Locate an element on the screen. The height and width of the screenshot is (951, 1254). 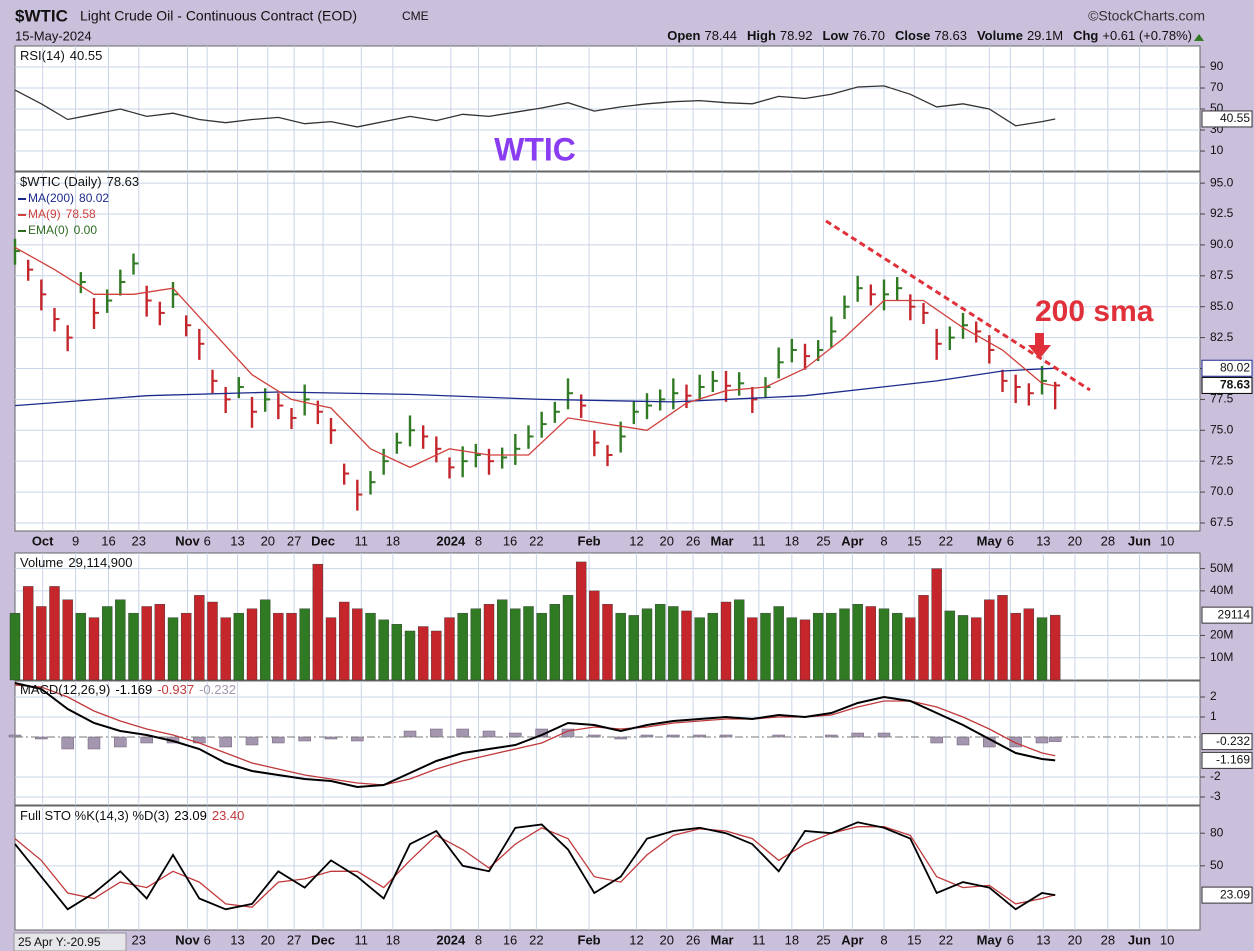
x-tick-label: Apr is located at coordinates (852, 540).